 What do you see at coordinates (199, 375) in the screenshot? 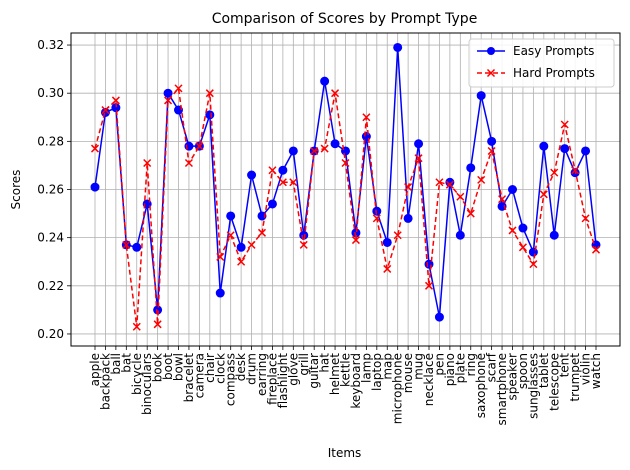
I see `x-tick-label: camera` at bounding box center [199, 375].